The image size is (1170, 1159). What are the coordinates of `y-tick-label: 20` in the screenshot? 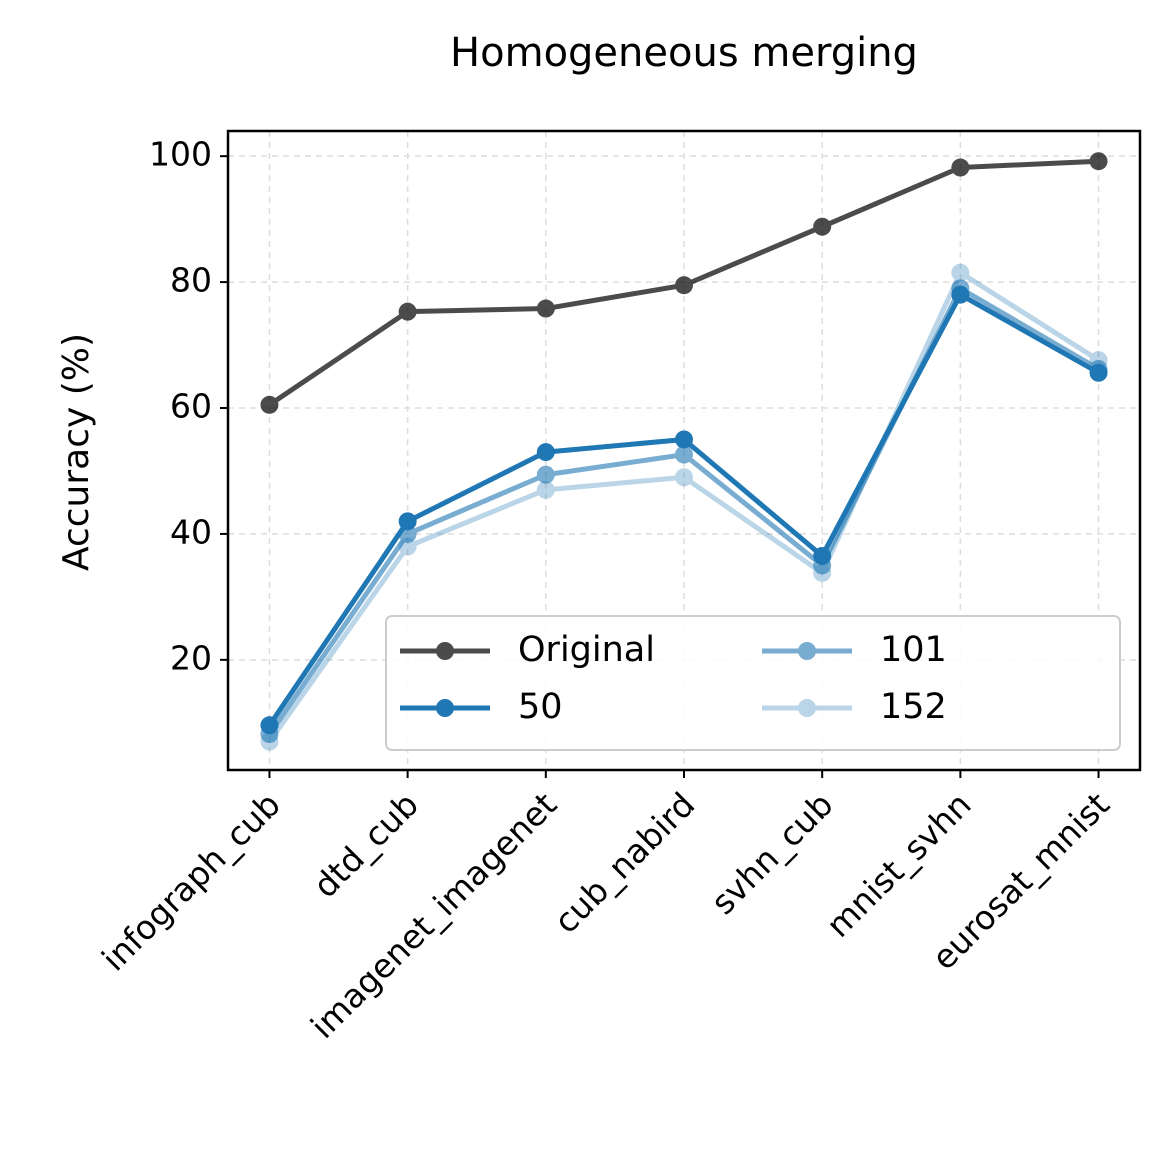 It's located at (191, 657).